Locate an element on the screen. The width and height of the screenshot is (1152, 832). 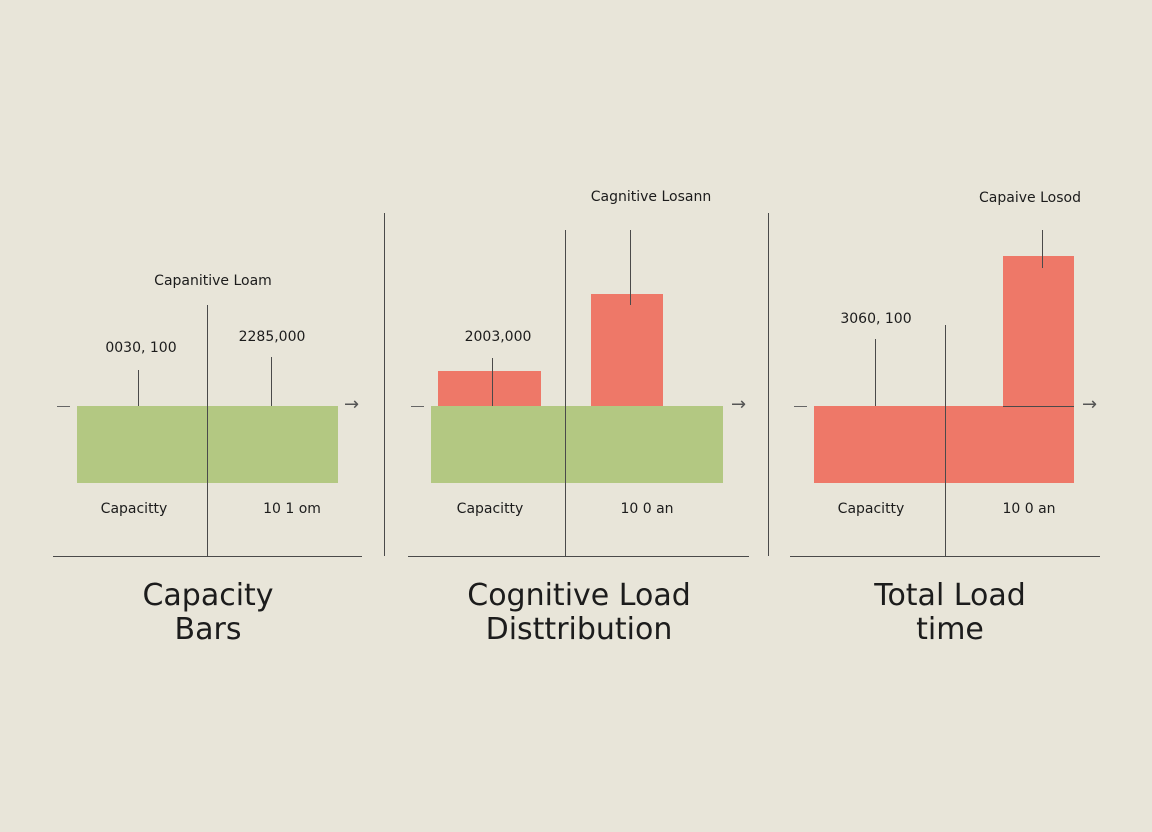
bar-capacity is located at coordinates (577, 444).